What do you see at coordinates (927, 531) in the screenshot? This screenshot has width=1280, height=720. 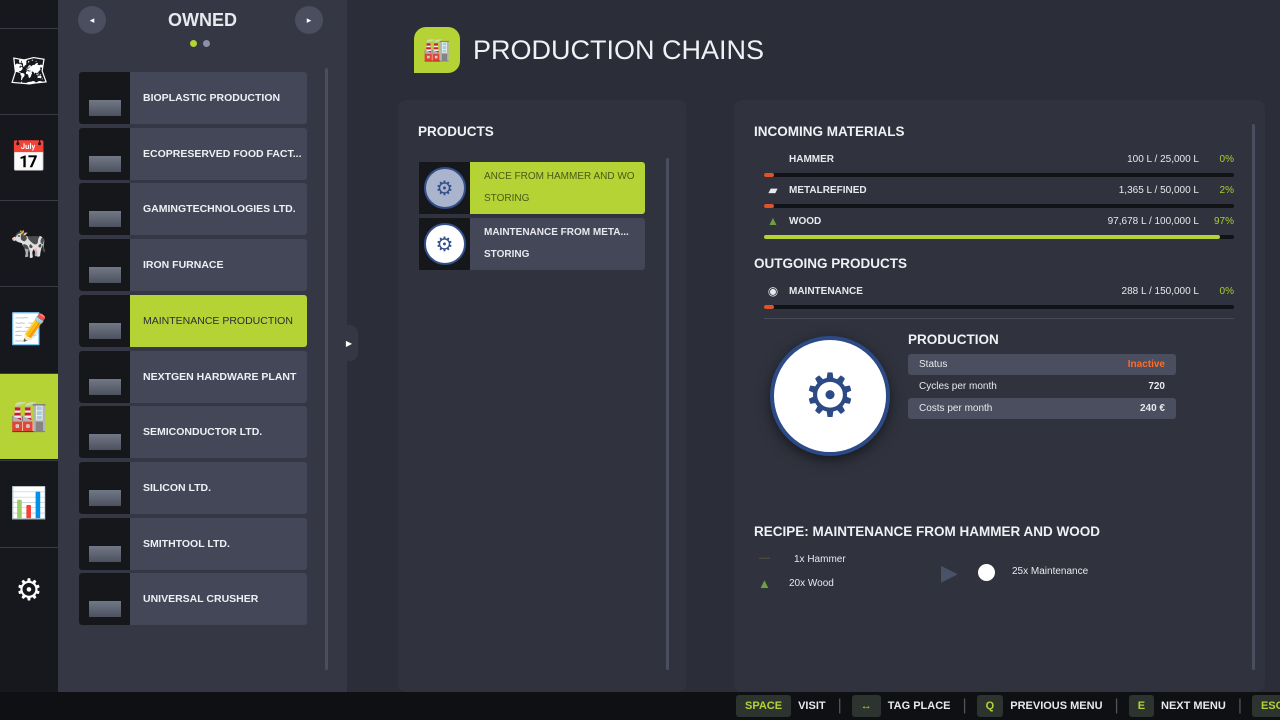 I see `recipe-title: RECIPE: MAINTENANCE FROM HAMMER AND WOOD` at bounding box center [927, 531].